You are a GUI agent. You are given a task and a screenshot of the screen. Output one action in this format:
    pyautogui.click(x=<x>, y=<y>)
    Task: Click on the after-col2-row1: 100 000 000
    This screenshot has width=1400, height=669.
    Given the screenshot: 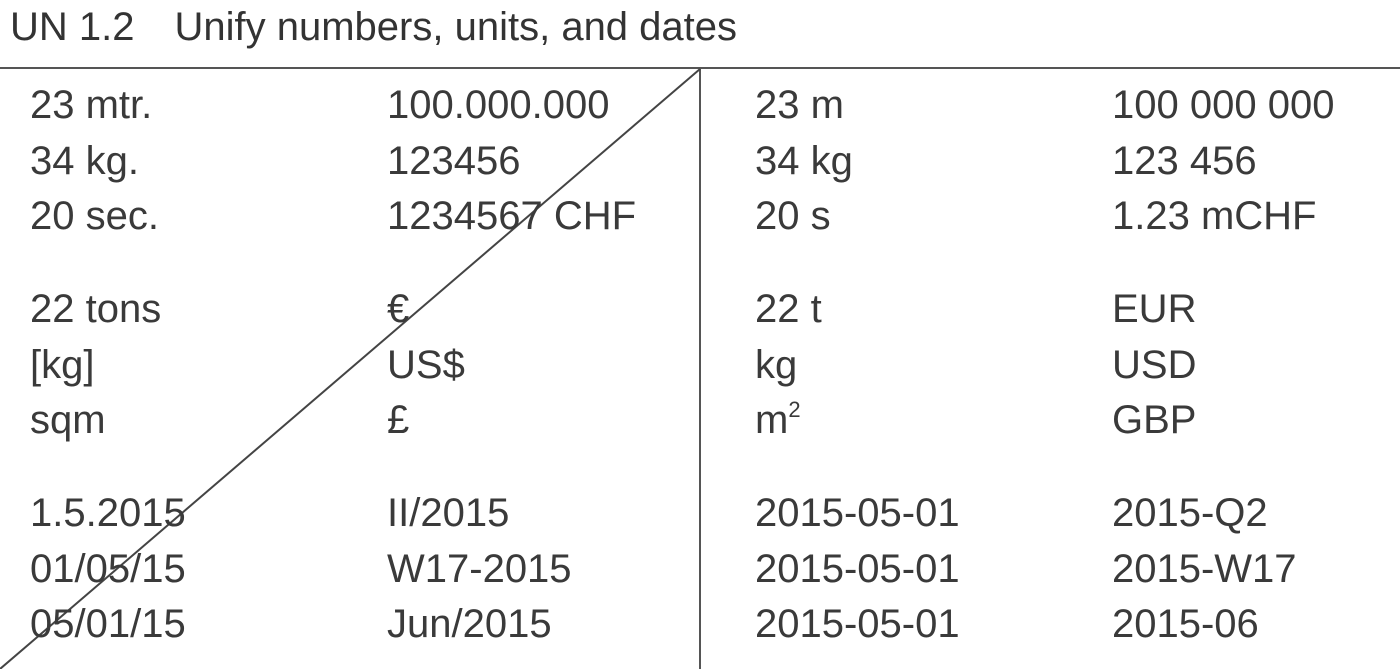 What is the action you would take?
    pyautogui.click(x=1223, y=105)
    